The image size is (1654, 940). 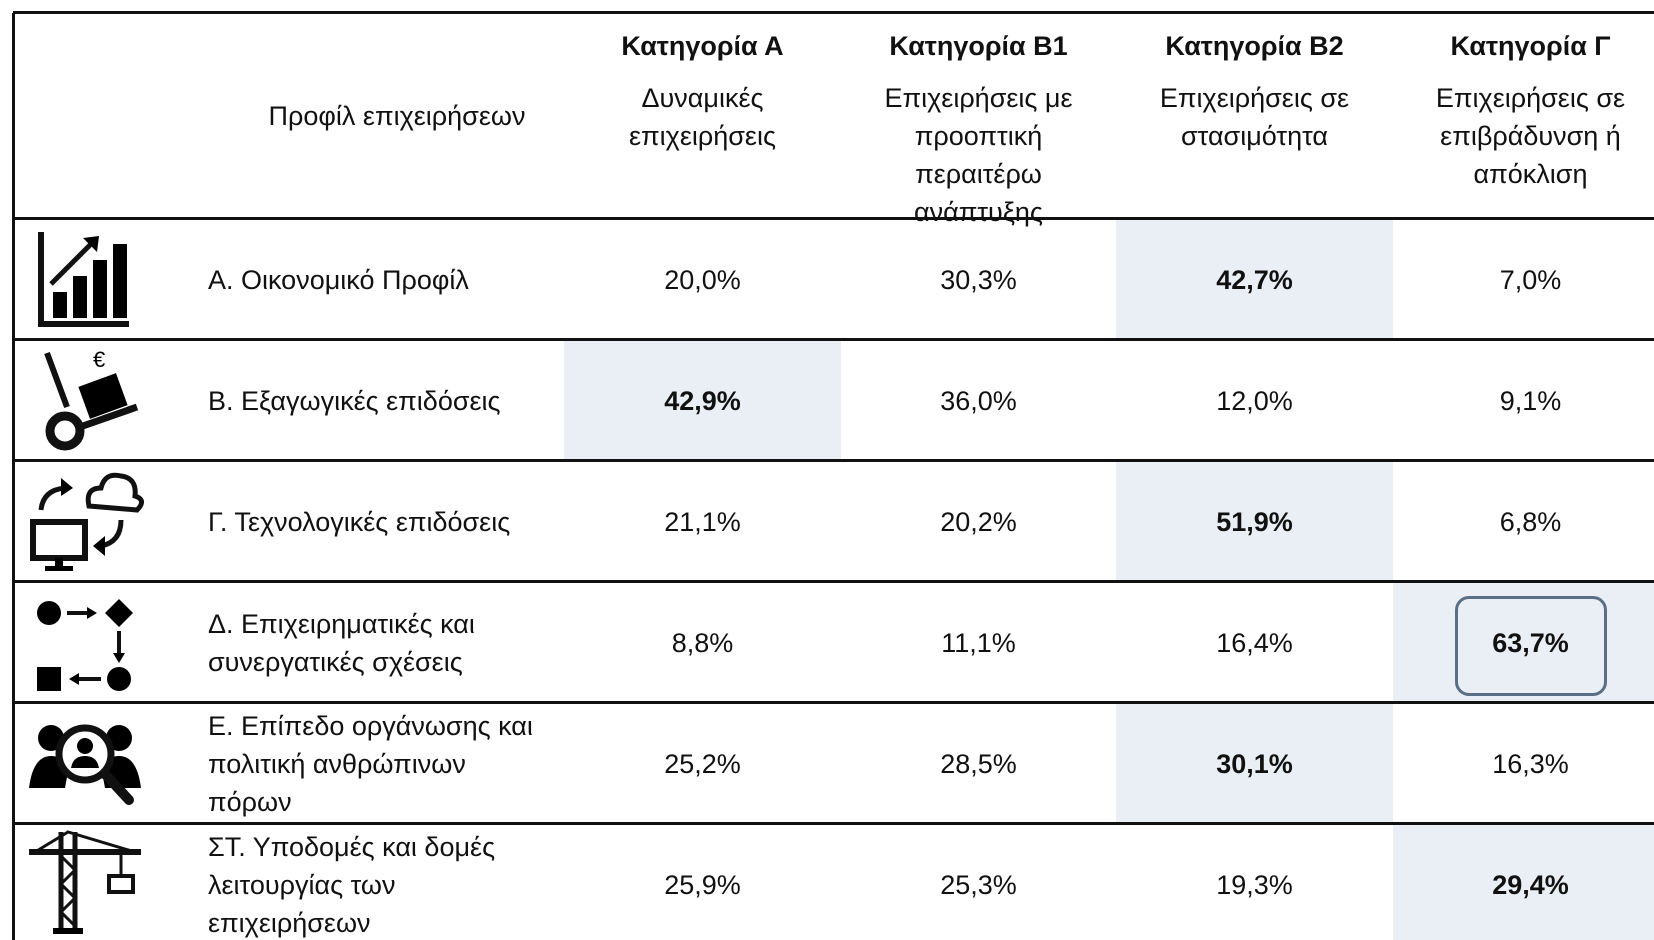 What do you see at coordinates (359, 521) in the screenshot?
I see `row-label: Γ. Τεχνολογικές επιδόσεις` at bounding box center [359, 521].